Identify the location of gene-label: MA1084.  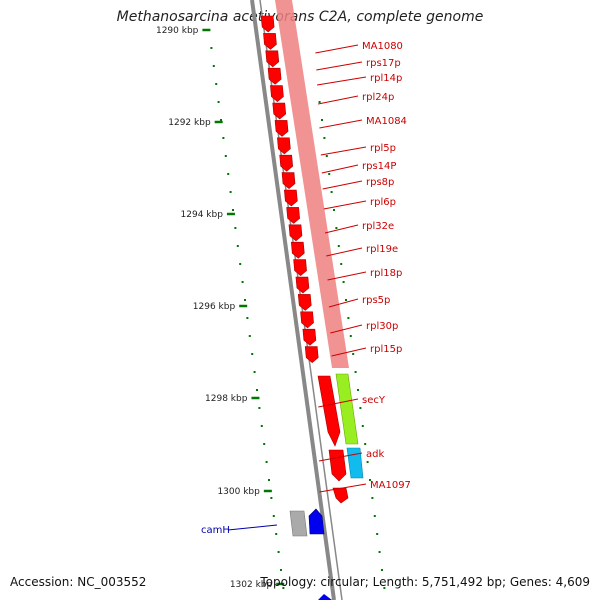
(386, 121).